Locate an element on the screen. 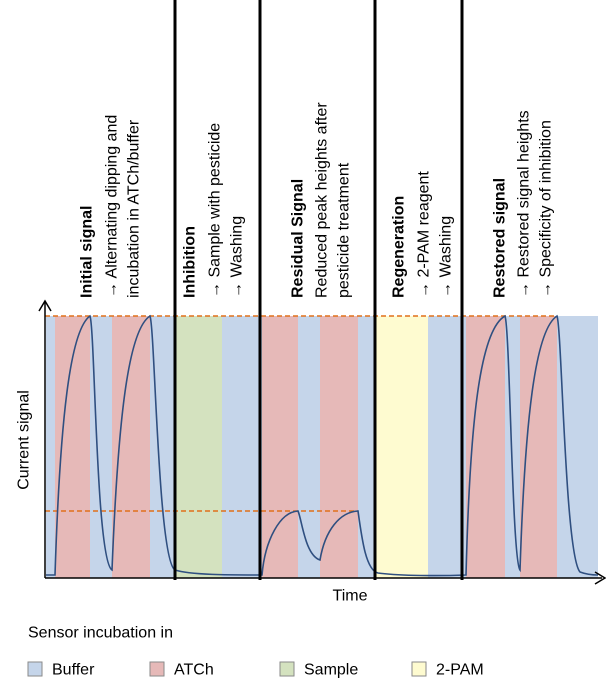 The height and width of the screenshot is (684, 606). legend-label: Sample is located at coordinates (331, 670).